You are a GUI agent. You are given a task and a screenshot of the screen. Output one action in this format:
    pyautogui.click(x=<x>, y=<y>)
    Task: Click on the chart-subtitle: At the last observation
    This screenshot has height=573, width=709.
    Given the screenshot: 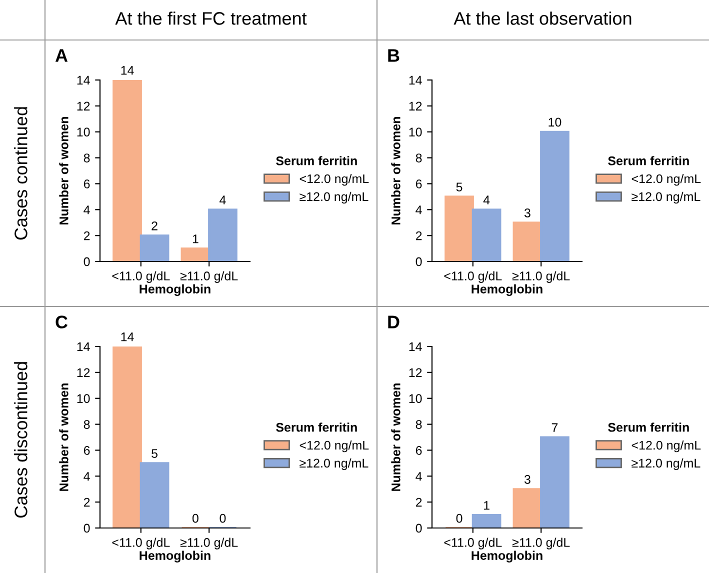 What is the action you would take?
    pyautogui.click(x=543, y=18)
    